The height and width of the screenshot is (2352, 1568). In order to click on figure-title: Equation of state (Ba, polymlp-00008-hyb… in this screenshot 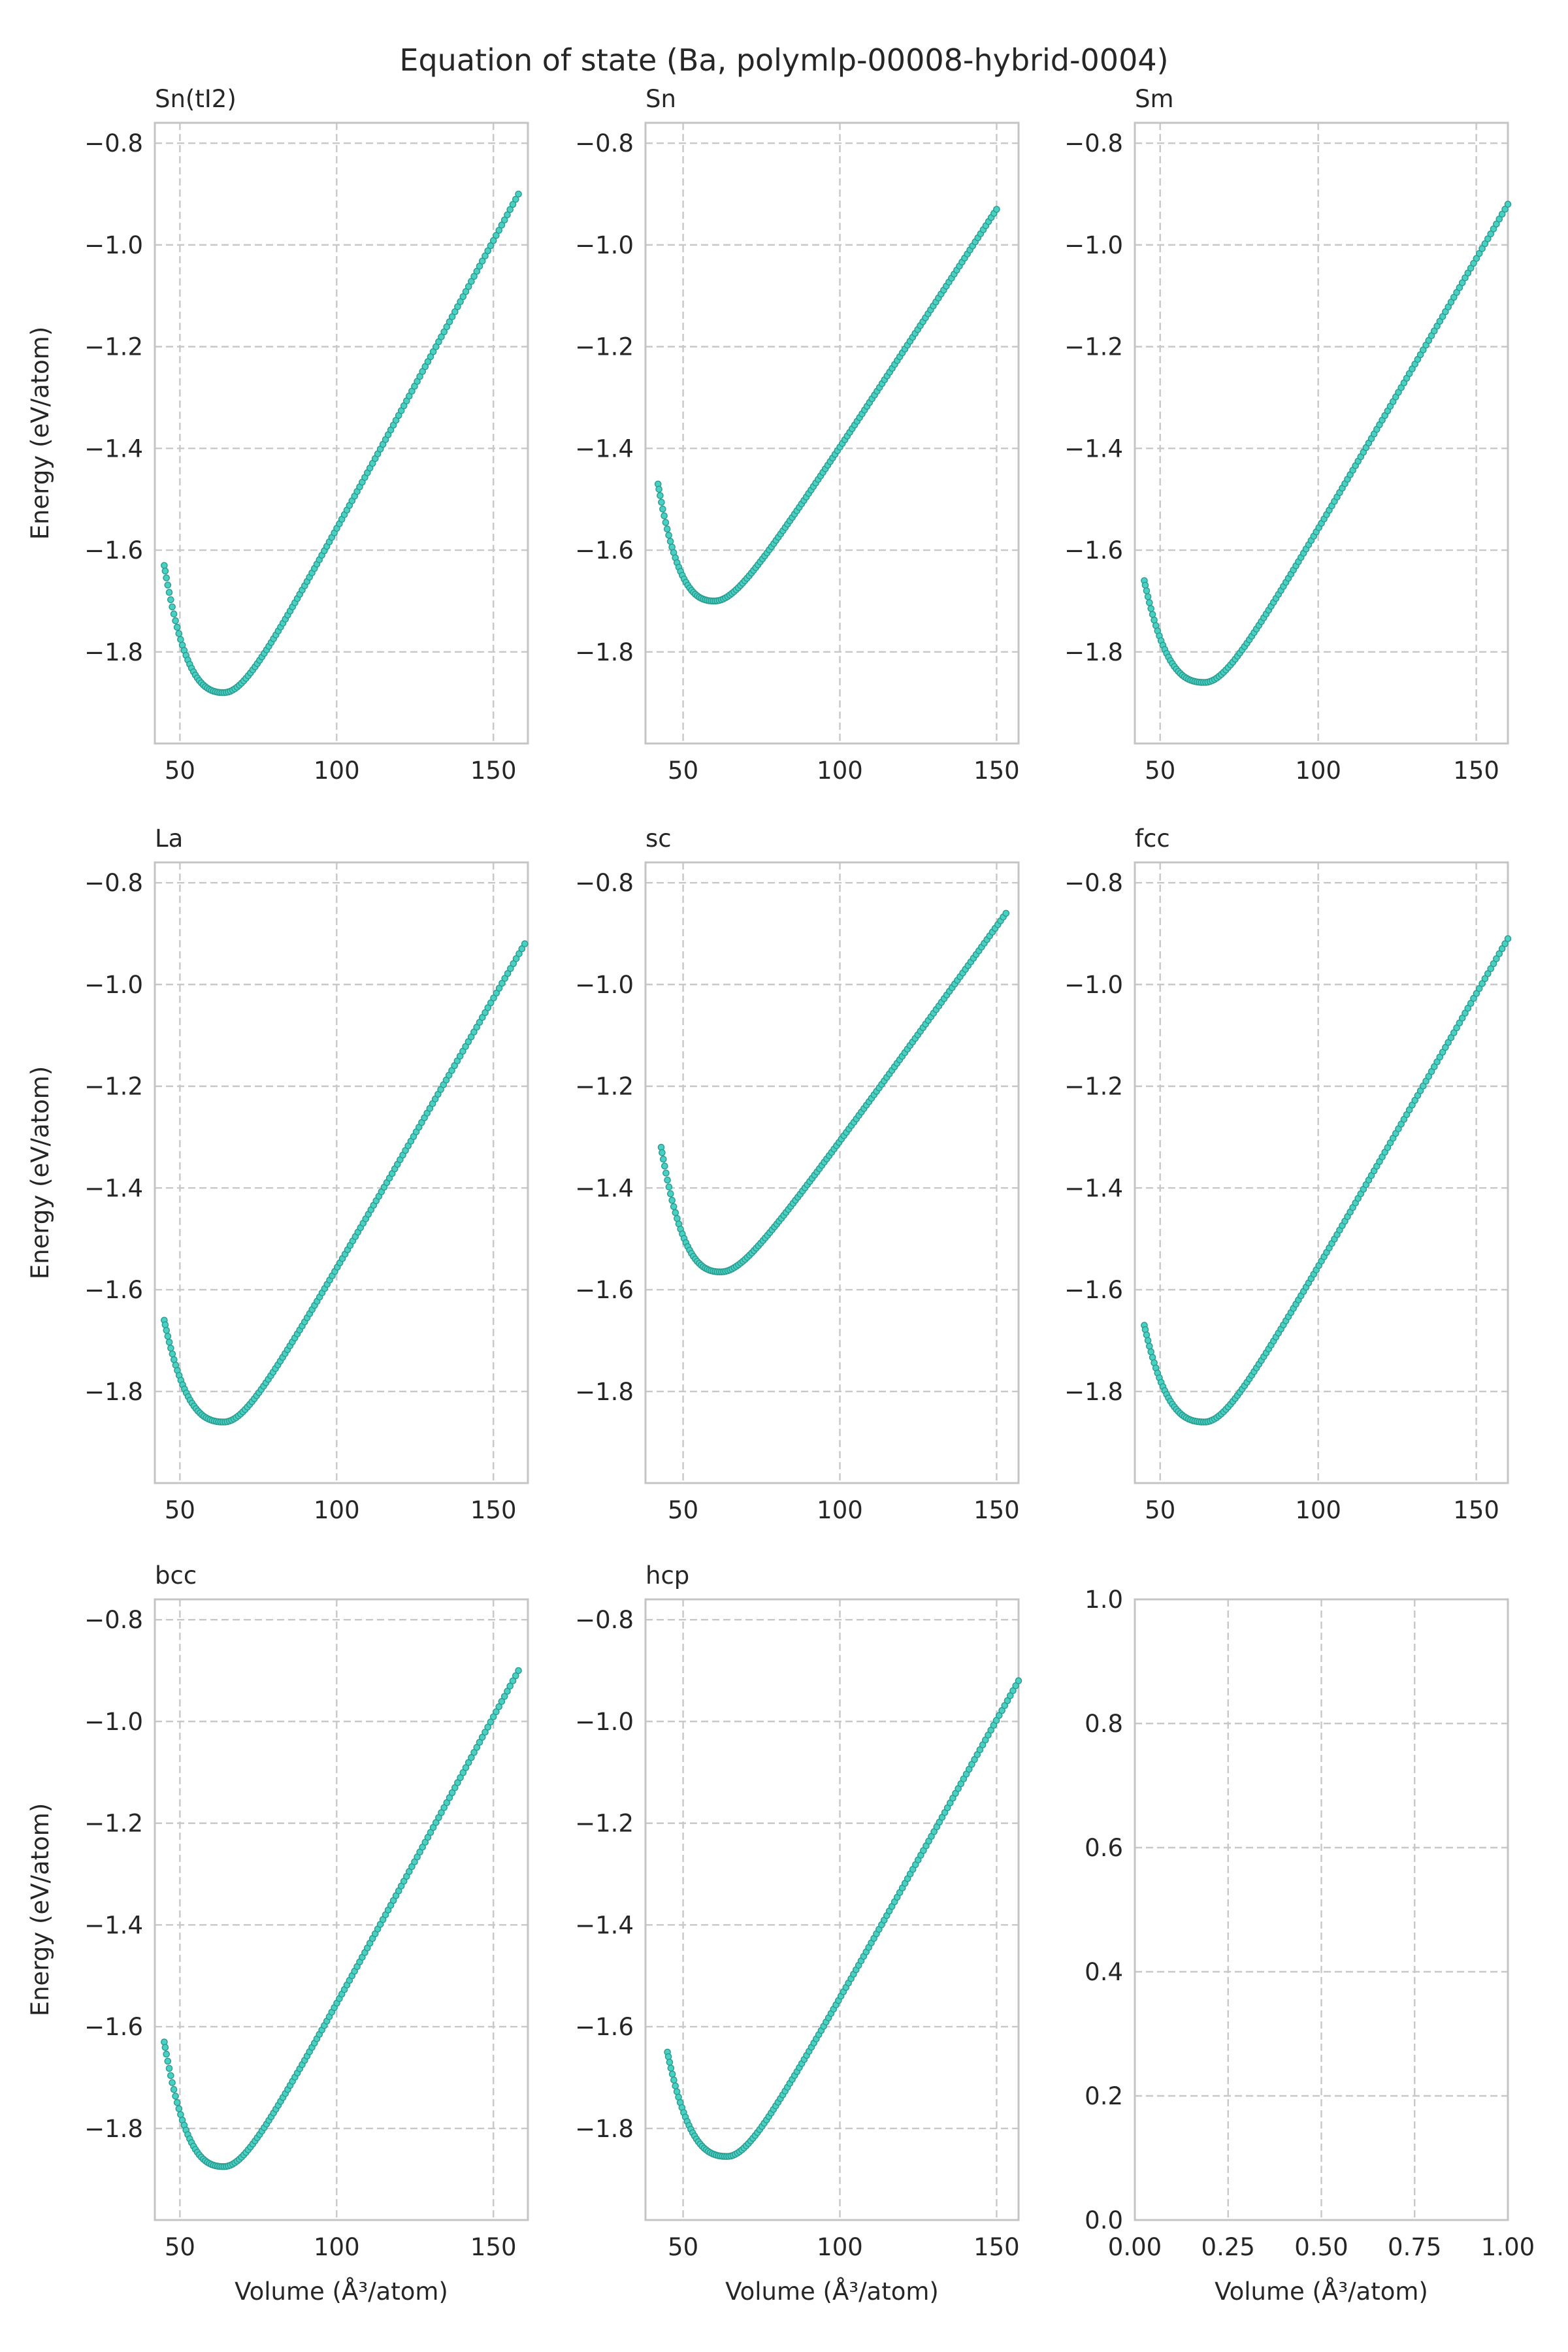, I will do `click(783, 60)`.